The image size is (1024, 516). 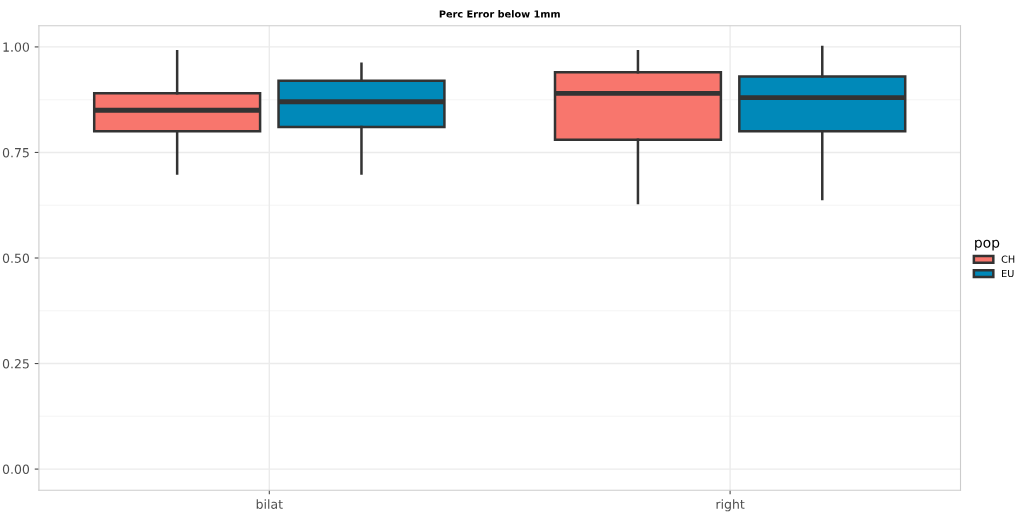 I want to click on y-tick-label: 0.75, so click(x=15, y=152).